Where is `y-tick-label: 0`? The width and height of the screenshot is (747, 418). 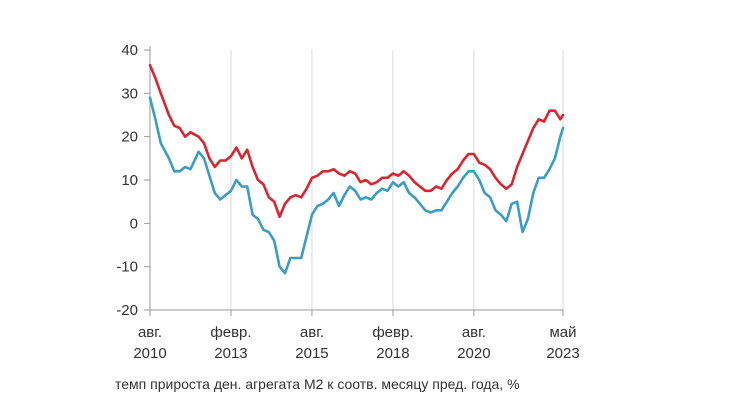 y-tick-label: 0 is located at coordinates (134, 223).